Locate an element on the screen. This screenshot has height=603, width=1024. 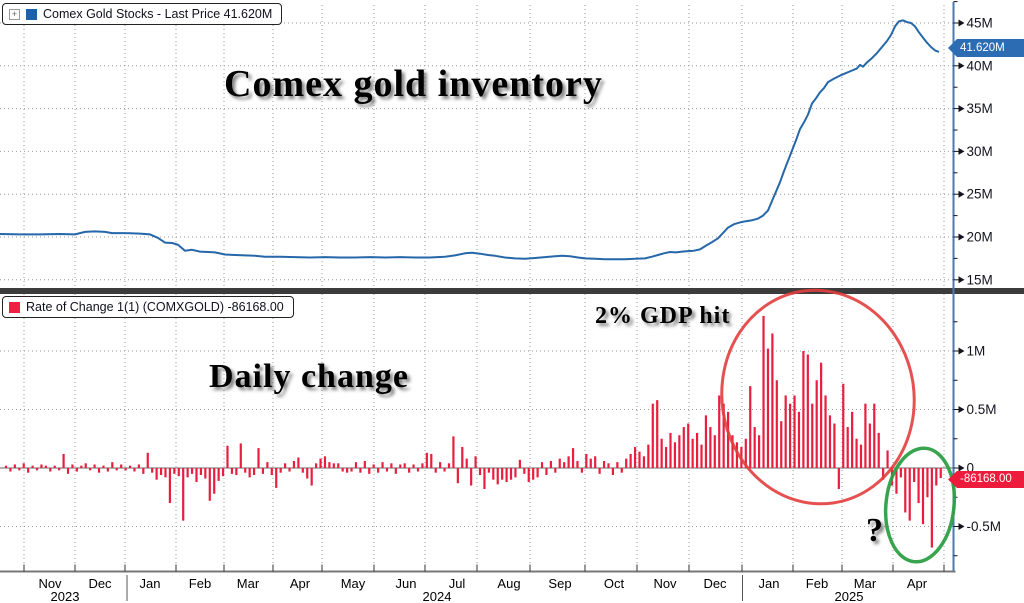
year-label: 2025 is located at coordinates (849, 596).